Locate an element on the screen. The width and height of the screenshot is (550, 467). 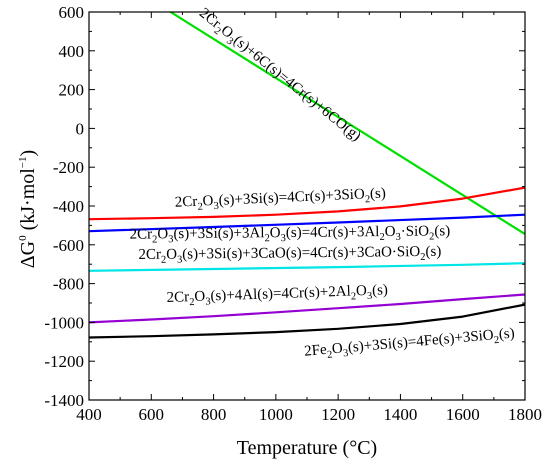
y-tick-label: 400 is located at coordinates (72, 51).